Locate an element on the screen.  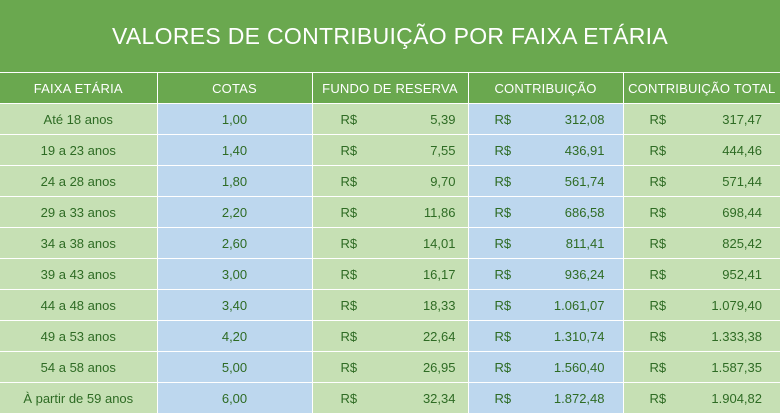
cell-contribuicao-total: R$ 825,42 is located at coordinates (701, 243).